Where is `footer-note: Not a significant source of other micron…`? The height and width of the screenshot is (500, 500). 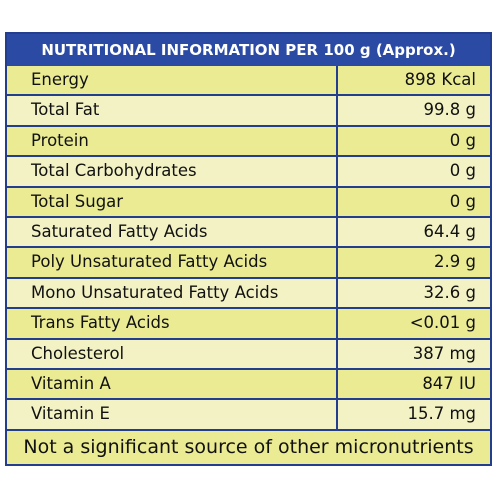 footer-note: Not a significant source of other micron… is located at coordinates (248, 447).